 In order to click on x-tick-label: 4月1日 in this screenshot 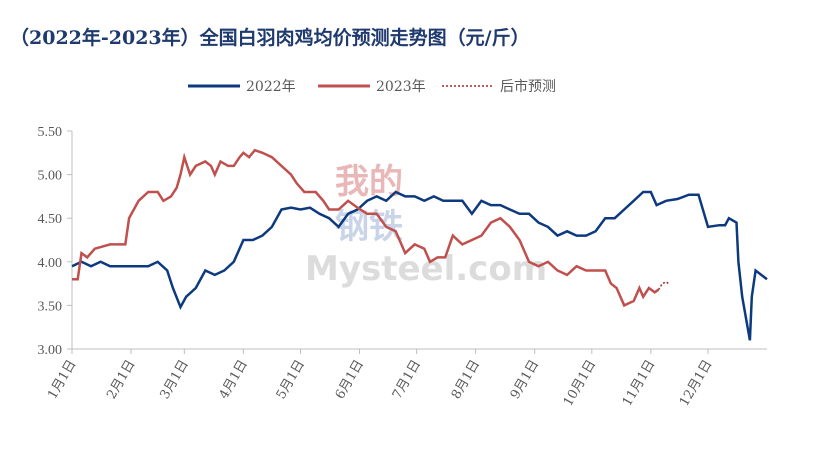, I will do `click(234, 380)`.